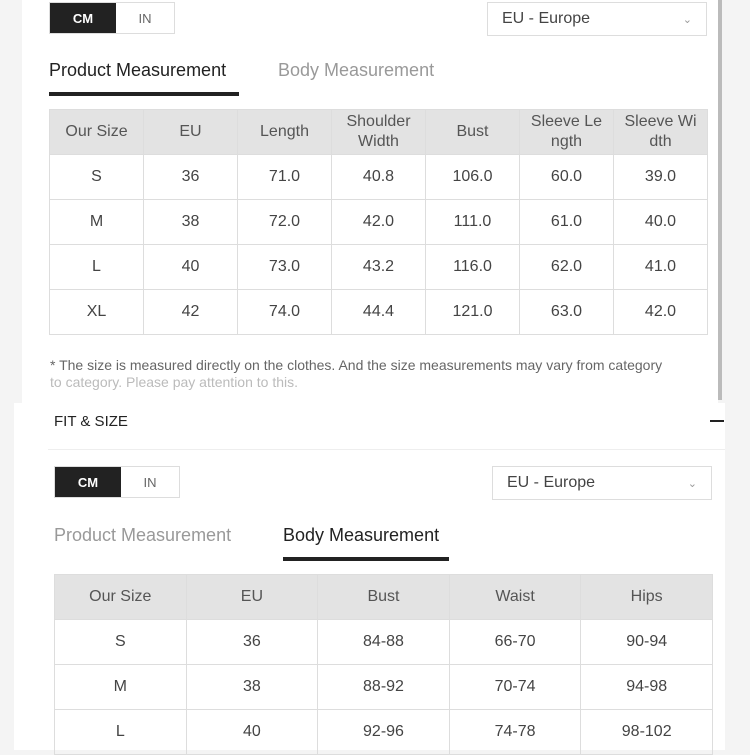 This screenshot has height=755, width=750. Describe the element at coordinates (566, 312) in the screenshot. I see `table-cell: 63.0` at that location.